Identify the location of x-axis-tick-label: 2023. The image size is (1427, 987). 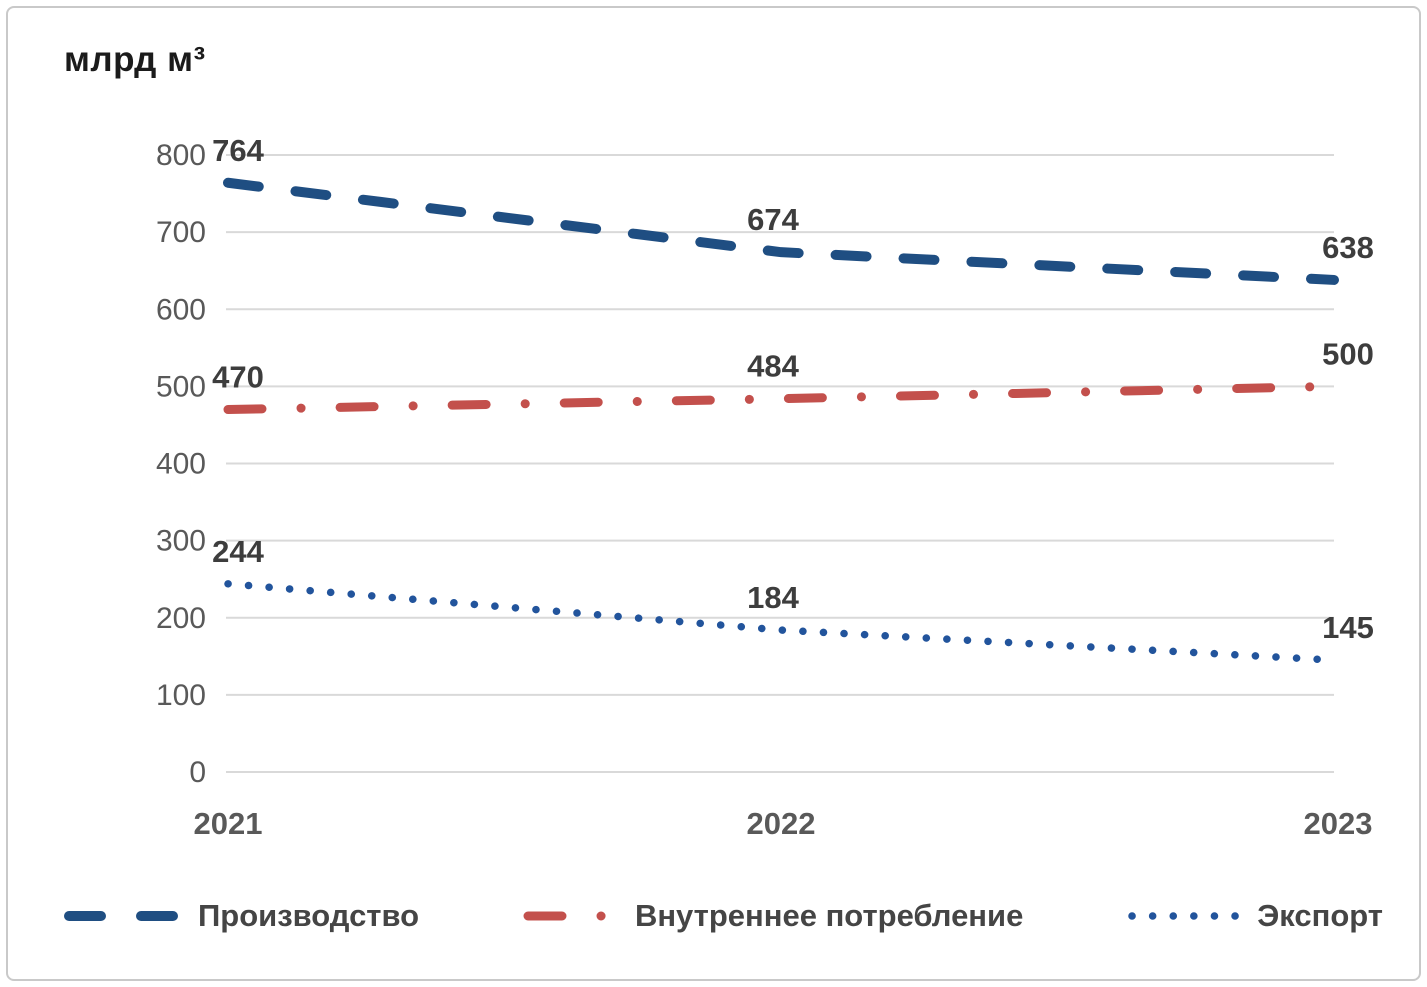
(1338, 823).